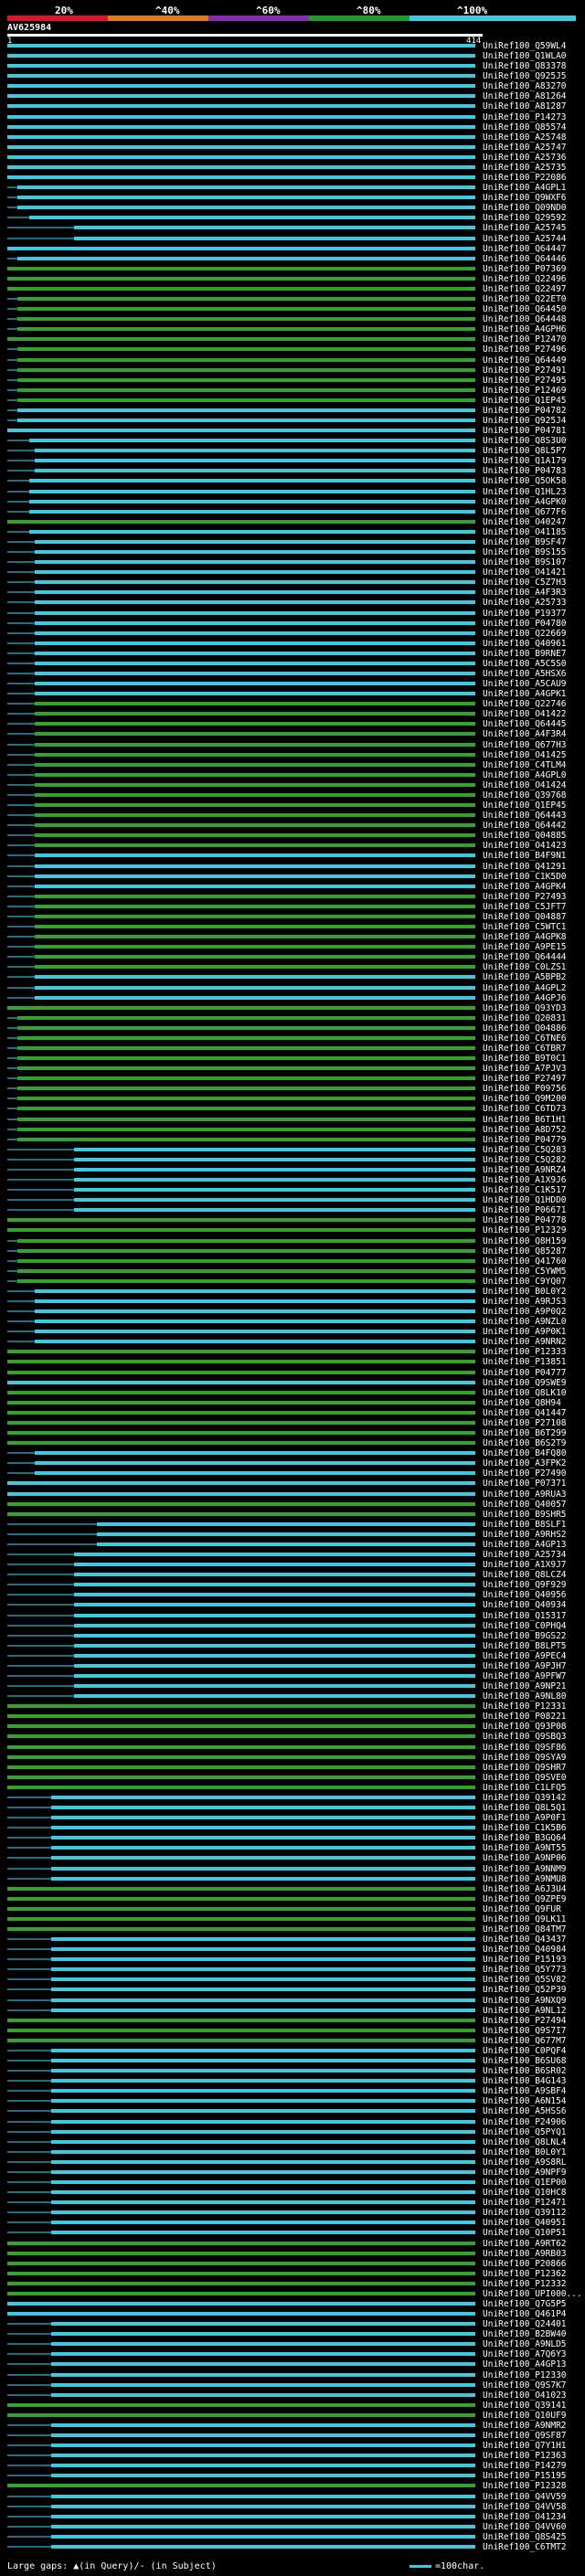  Describe the element at coordinates (525, 1281) in the screenshot. I see `hit-label: UniRef100_C9YQ07` at that location.